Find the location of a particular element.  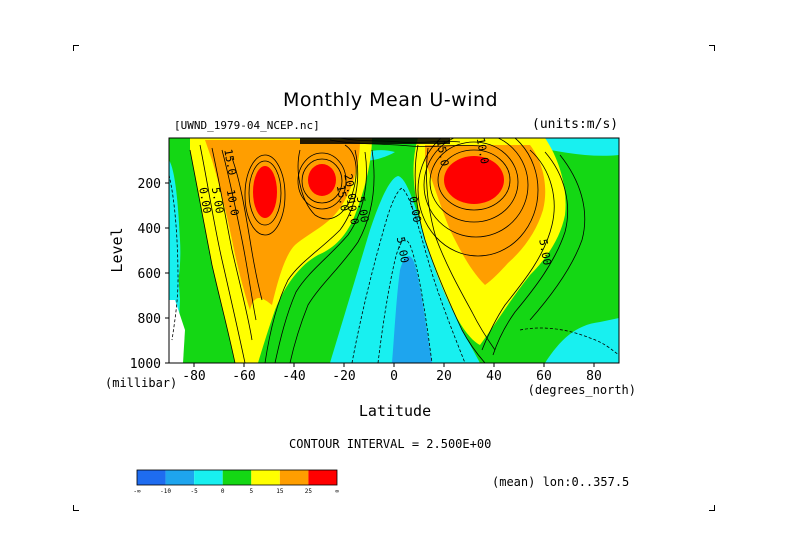

y-tick-label: 200 is located at coordinates (149, 184).